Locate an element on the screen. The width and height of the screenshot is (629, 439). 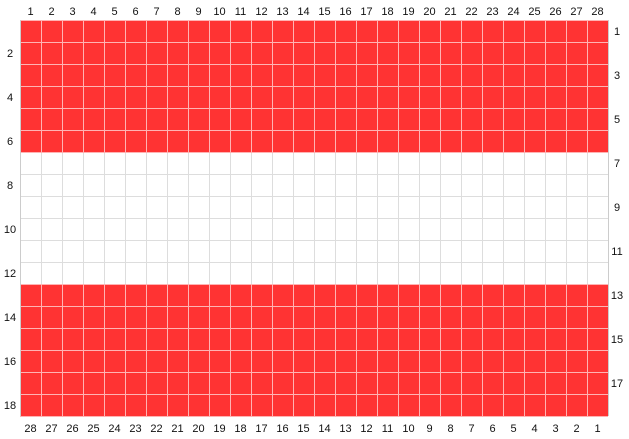
top-column-label: 14 is located at coordinates (303, 12).